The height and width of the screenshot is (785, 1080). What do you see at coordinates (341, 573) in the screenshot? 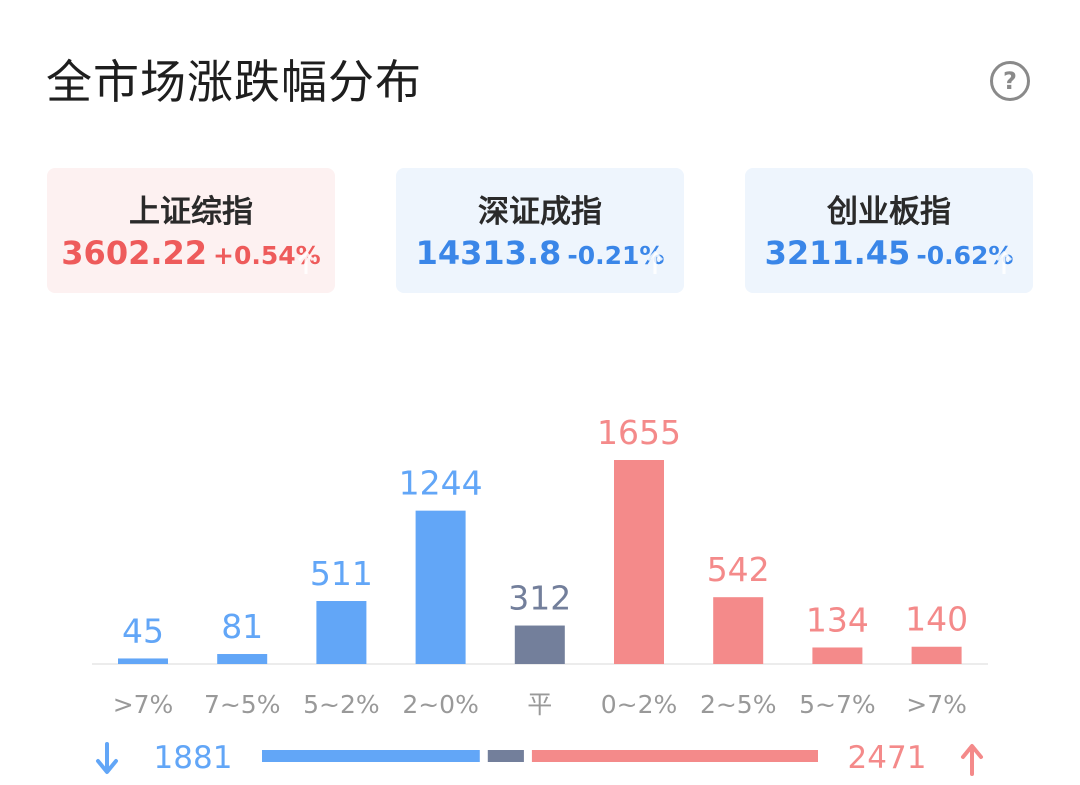
I see `data-label: 511` at bounding box center [341, 573].